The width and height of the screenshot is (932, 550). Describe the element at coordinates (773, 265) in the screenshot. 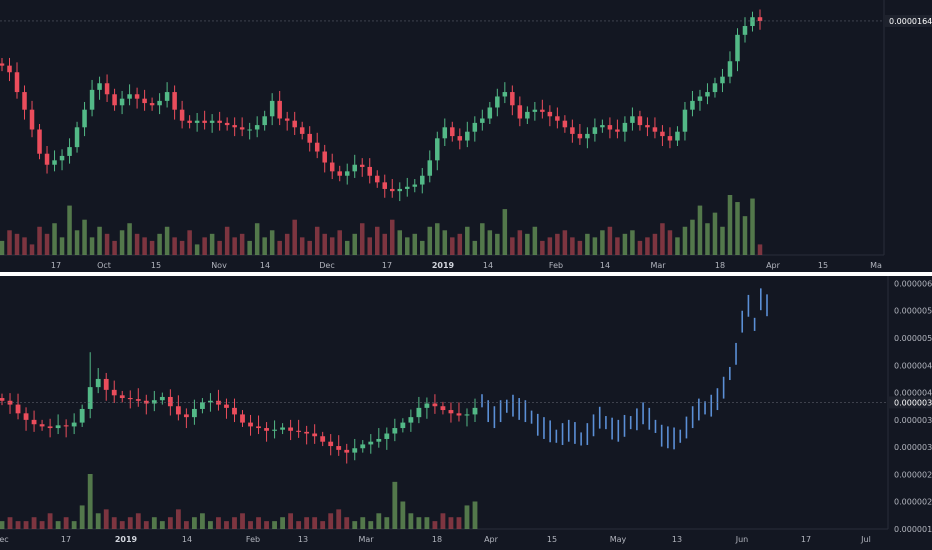

I see `x-tick-label: Apr` at that location.